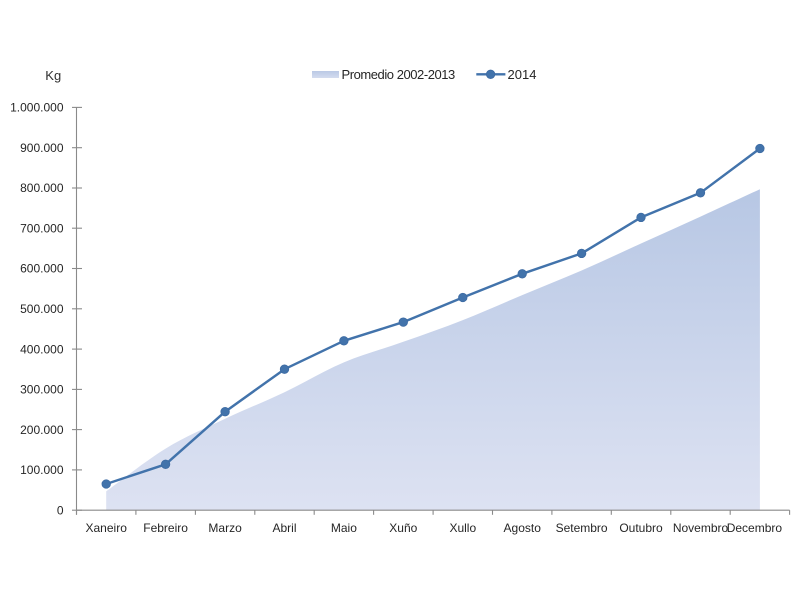 This screenshot has width=804, height=605. What do you see at coordinates (522, 74) in the screenshot?
I see `svg-text: 2014` at bounding box center [522, 74].